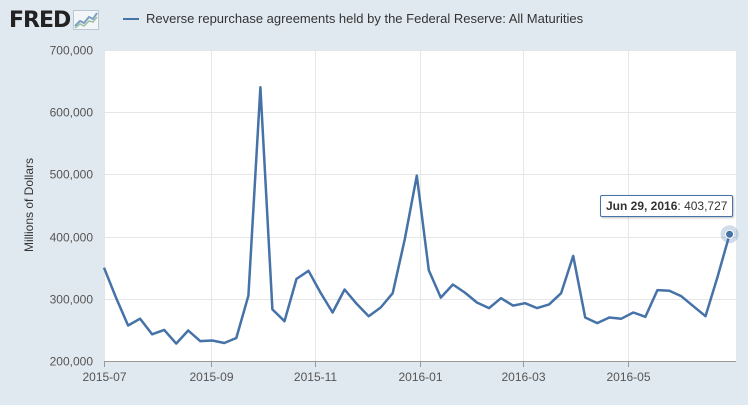 Image resolution: width=748 pixels, height=405 pixels. Describe the element at coordinates (72, 113) in the screenshot. I see `y-tick-label: 600,000` at that location.